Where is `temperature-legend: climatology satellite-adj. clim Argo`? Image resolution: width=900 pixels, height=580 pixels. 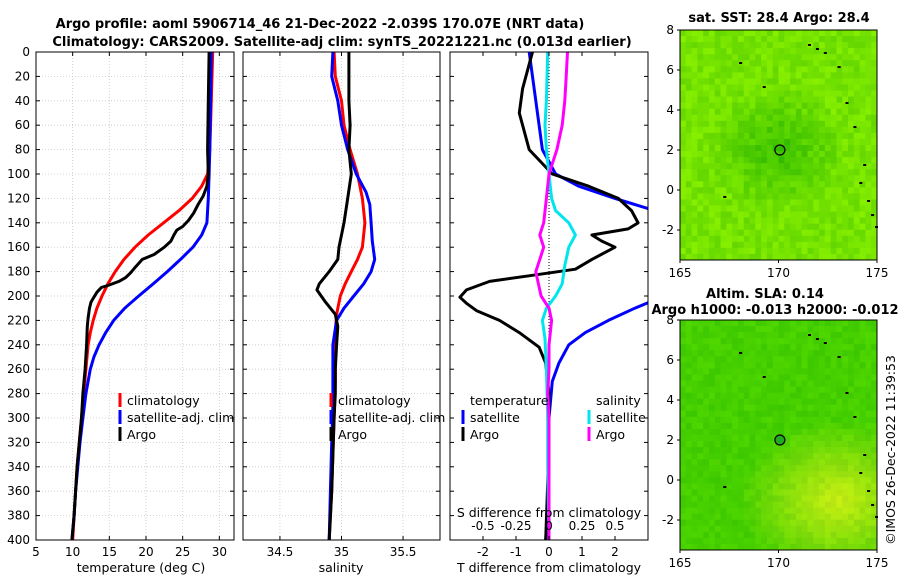
temperature-legend: climatology satellite-adj. clim Argo is located at coordinates (176, 417).